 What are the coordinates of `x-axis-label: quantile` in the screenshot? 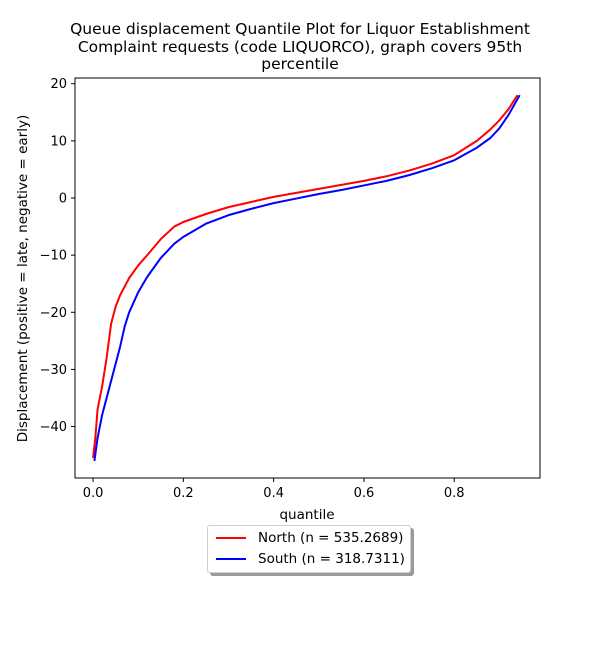 It's located at (306, 515).